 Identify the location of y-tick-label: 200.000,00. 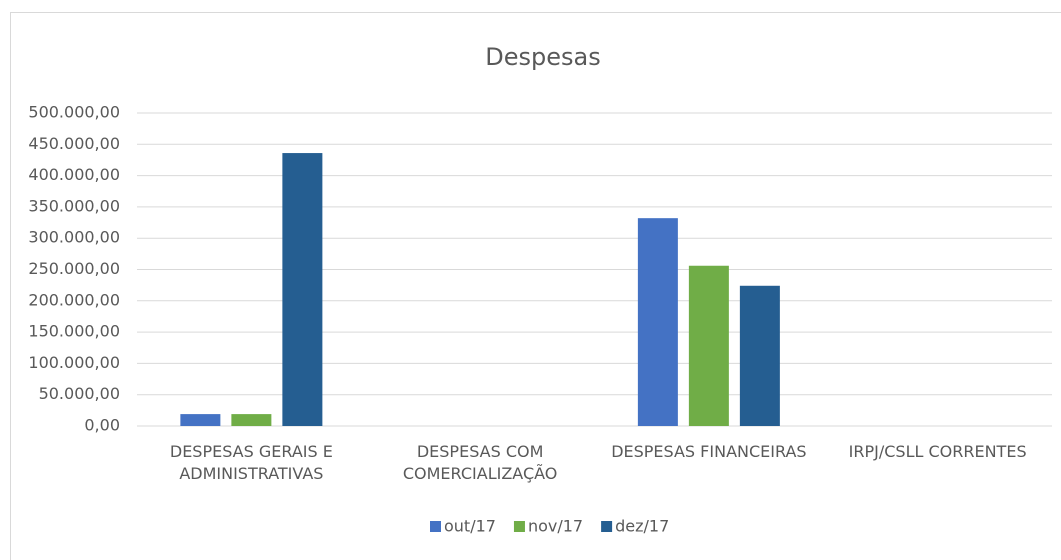
(74, 299).